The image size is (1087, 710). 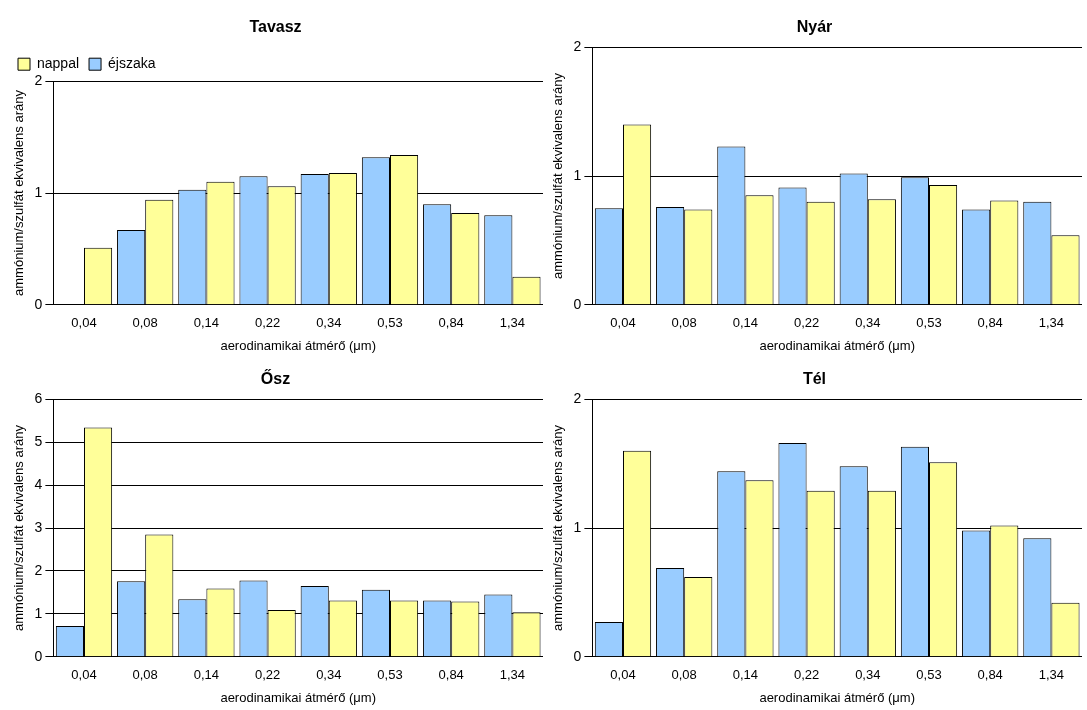 I want to click on y-tick-label: 3, so click(x=38, y=526).